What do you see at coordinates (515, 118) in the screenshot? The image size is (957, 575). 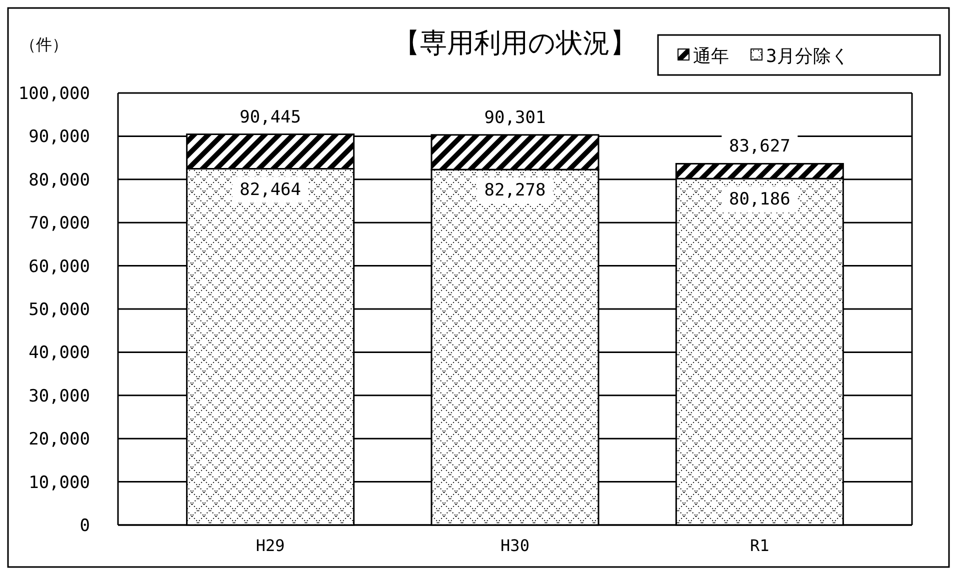 I see `total-label: 90,301` at bounding box center [515, 118].